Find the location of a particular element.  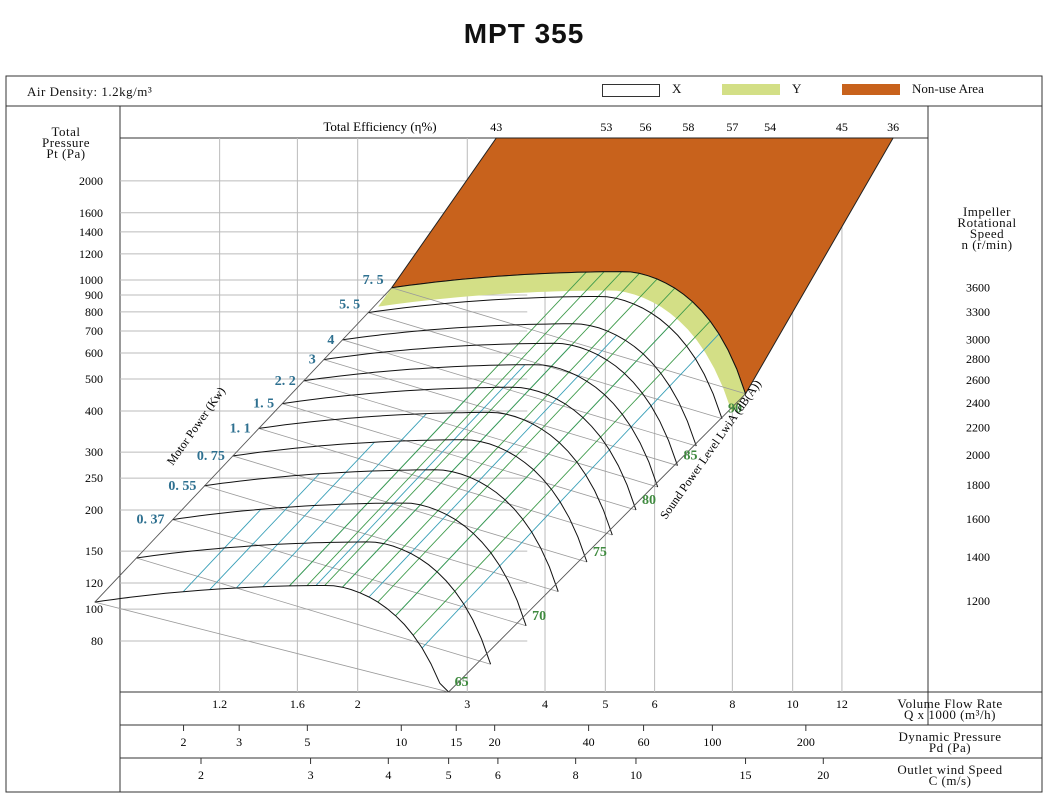

motor-power-boundary is located at coordinates (243, 445).